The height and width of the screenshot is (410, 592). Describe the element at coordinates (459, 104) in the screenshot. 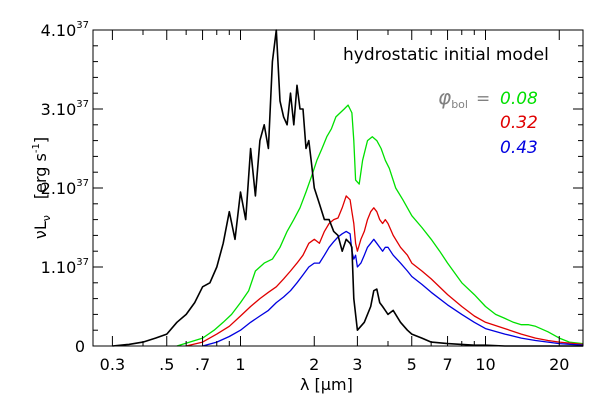

I see `phi-subscript: bol` at that location.